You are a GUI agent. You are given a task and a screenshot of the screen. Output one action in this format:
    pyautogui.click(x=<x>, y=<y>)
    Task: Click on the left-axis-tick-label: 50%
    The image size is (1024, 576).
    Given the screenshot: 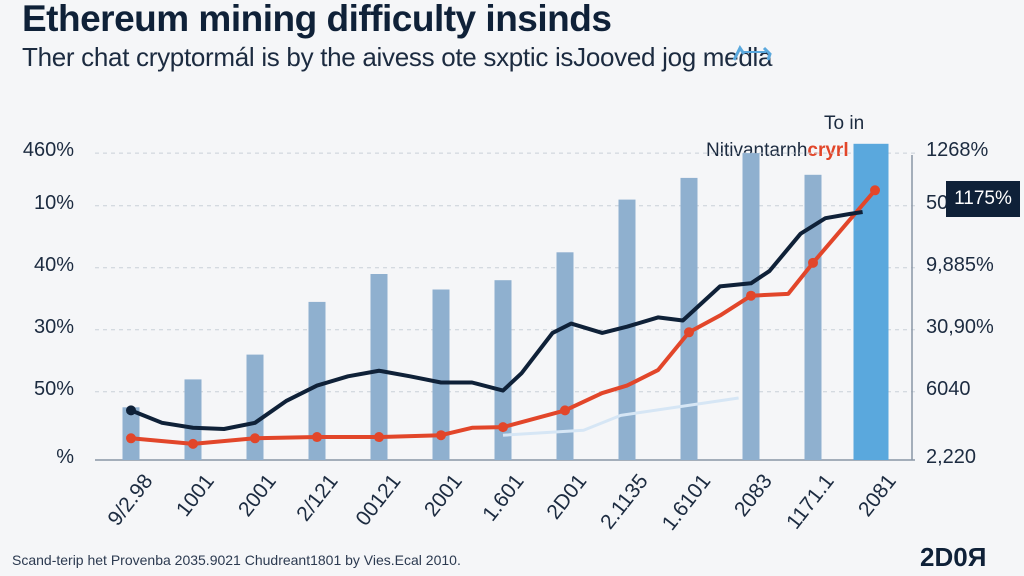 What is the action you would take?
    pyautogui.click(x=53, y=388)
    